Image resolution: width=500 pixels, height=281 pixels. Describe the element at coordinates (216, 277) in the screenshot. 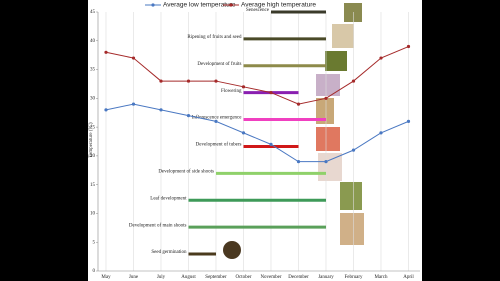

I see `x-tick-label: September` at that location.